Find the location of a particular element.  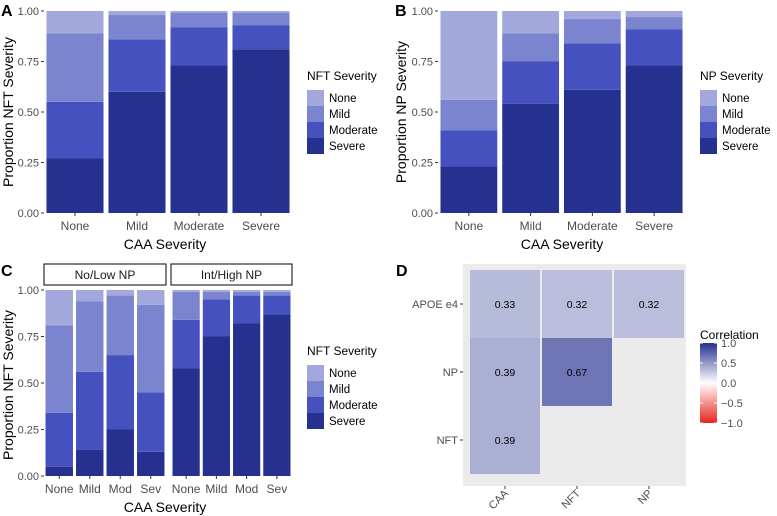

panel-d-cell-label-apoe-e4-nft: 0.32 is located at coordinates (577, 305).